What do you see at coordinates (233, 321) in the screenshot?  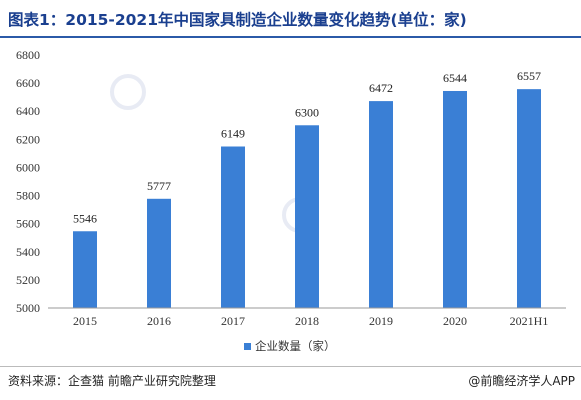 I see `x-tick-label: 2017` at bounding box center [233, 321].